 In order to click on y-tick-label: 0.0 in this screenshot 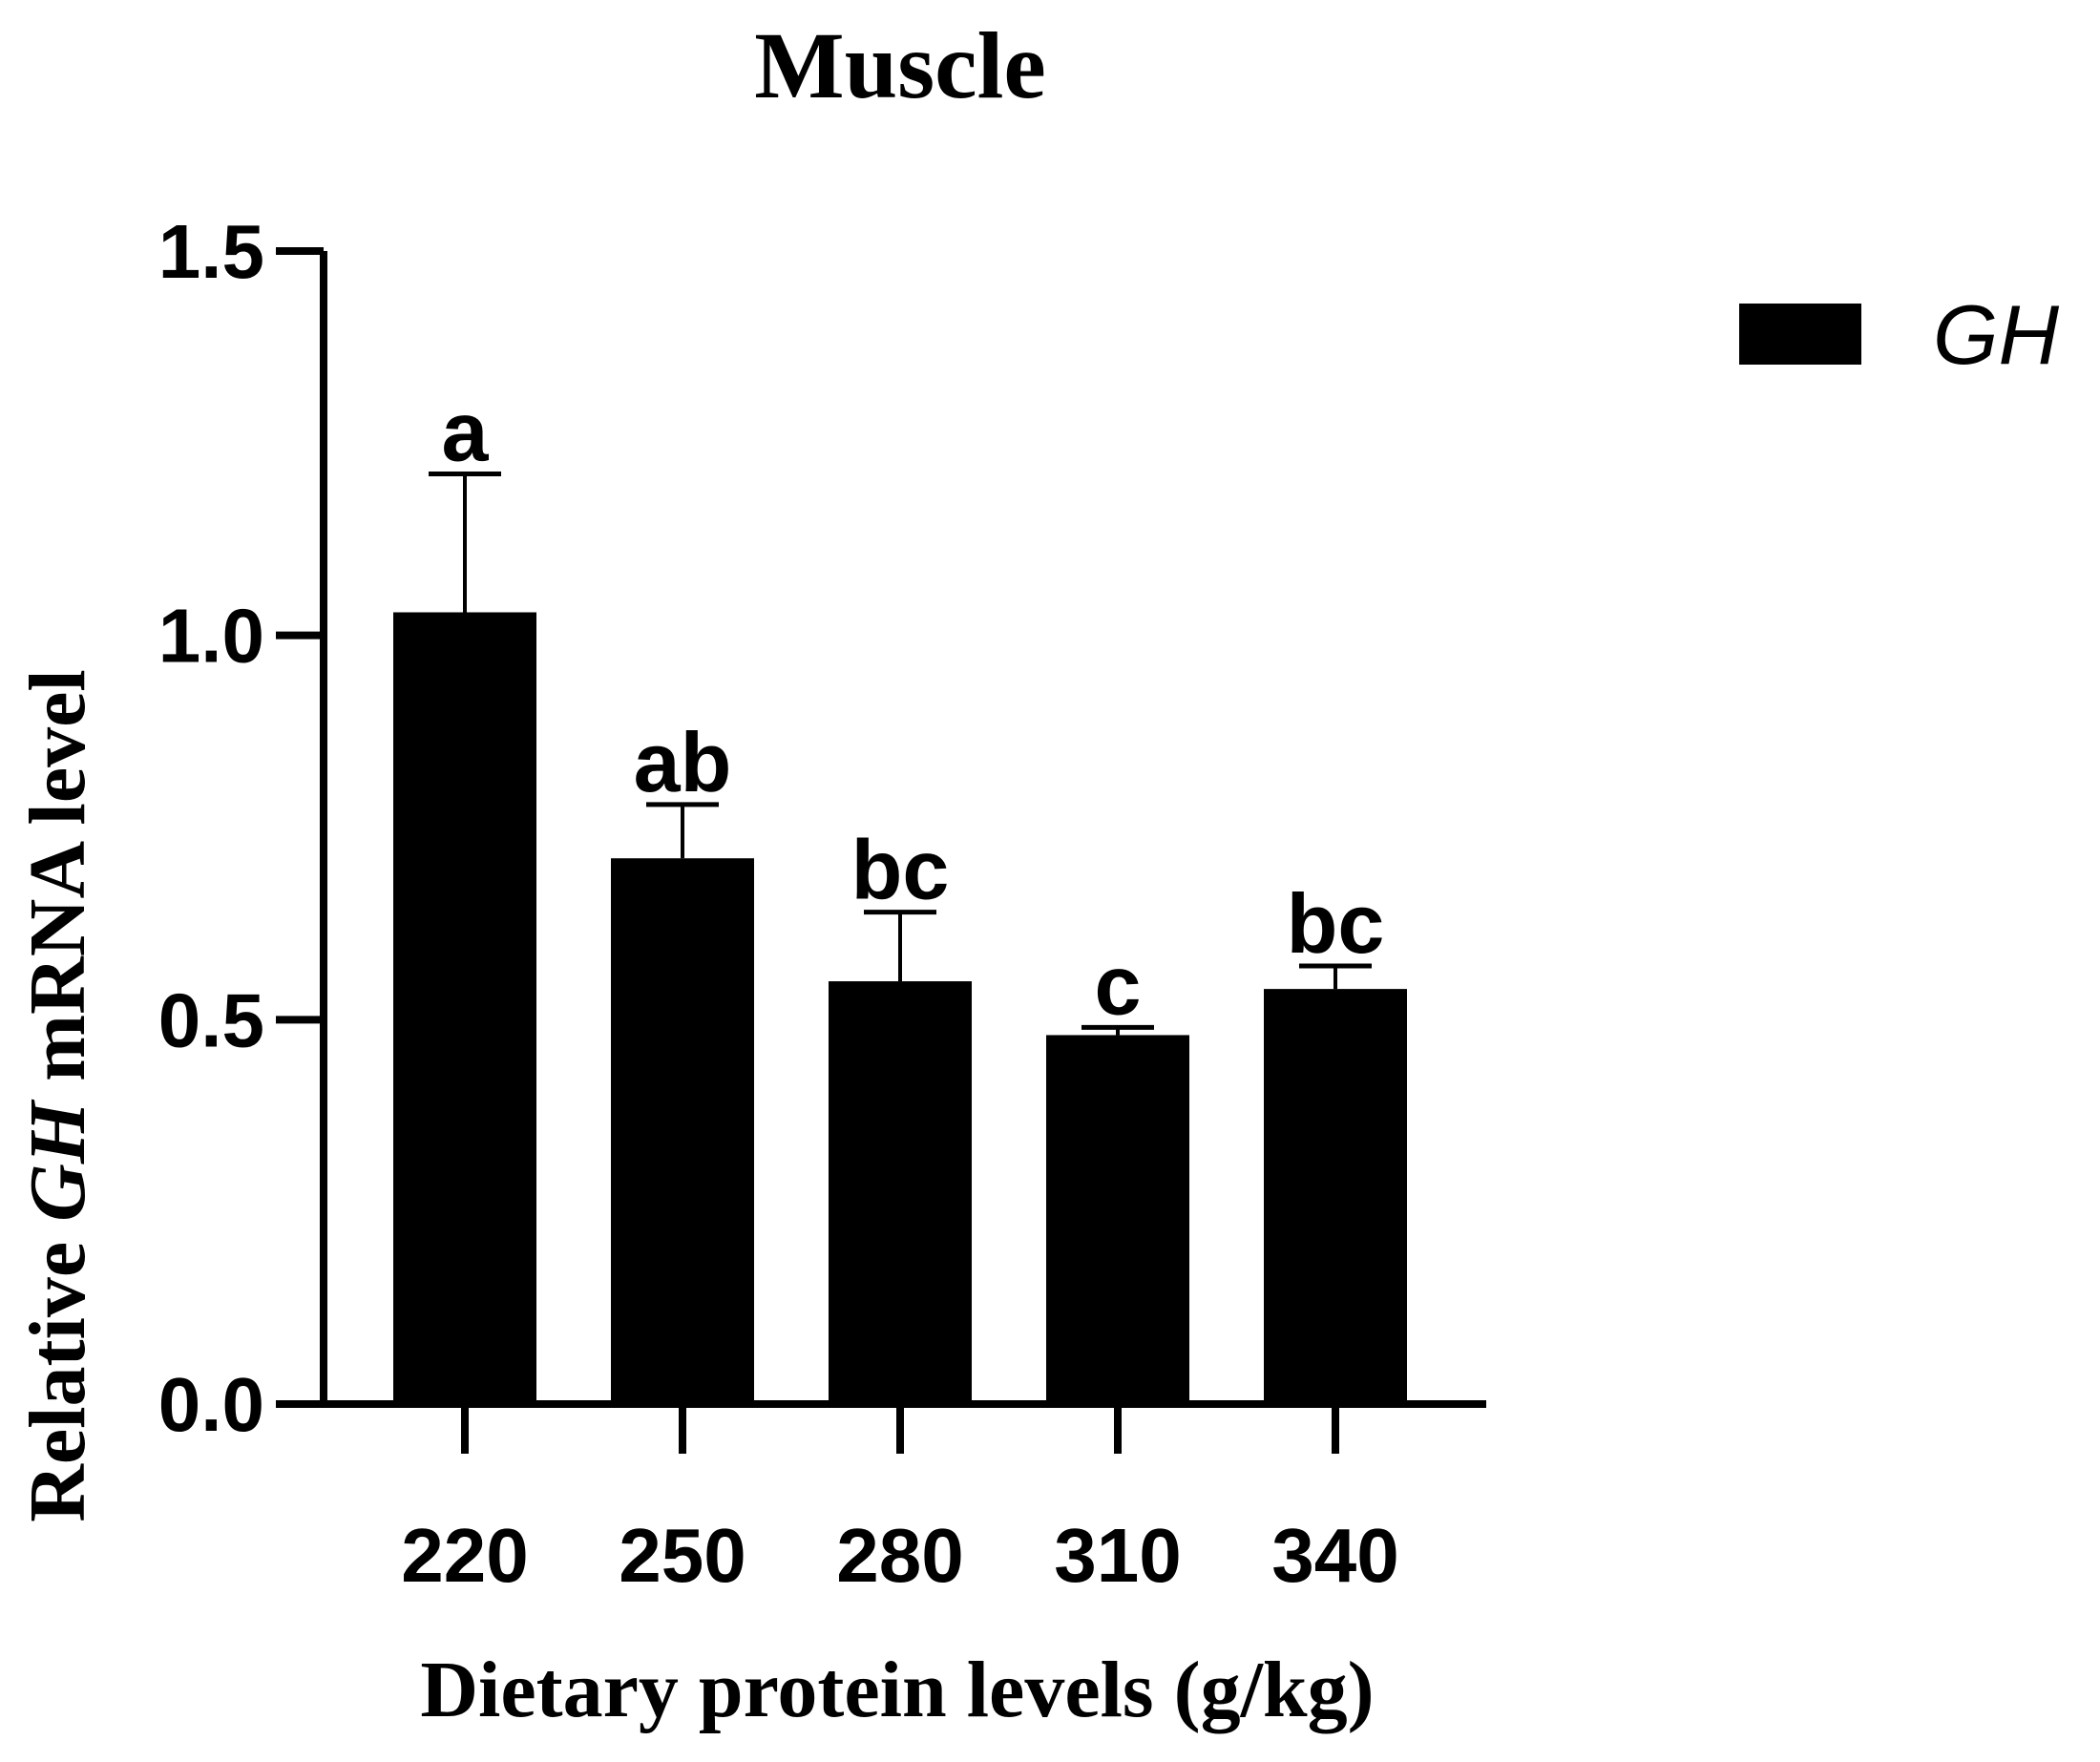, I will do `click(211, 1404)`.